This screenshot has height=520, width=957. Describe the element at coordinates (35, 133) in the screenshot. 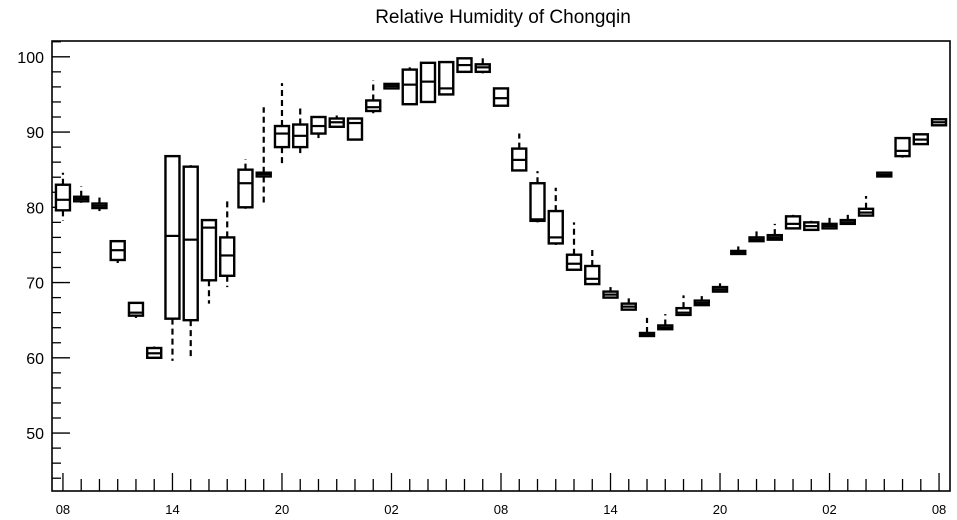

I see `y-tick-label: 90` at that location.